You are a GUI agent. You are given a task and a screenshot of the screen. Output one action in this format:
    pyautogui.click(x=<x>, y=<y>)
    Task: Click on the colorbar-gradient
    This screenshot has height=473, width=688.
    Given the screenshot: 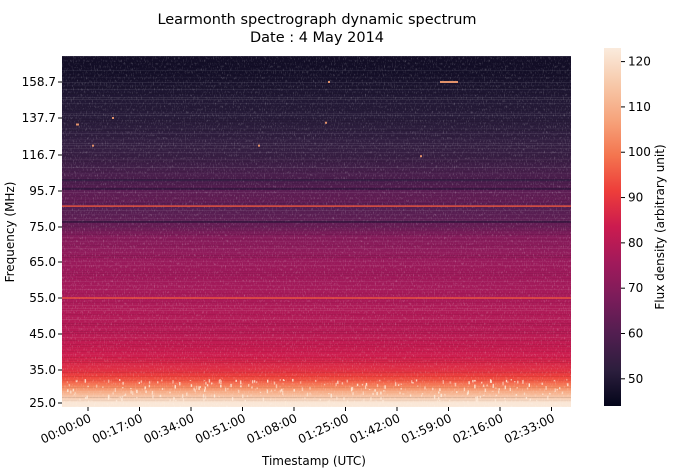 What is the action you would take?
    pyautogui.click(x=612, y=227)
    